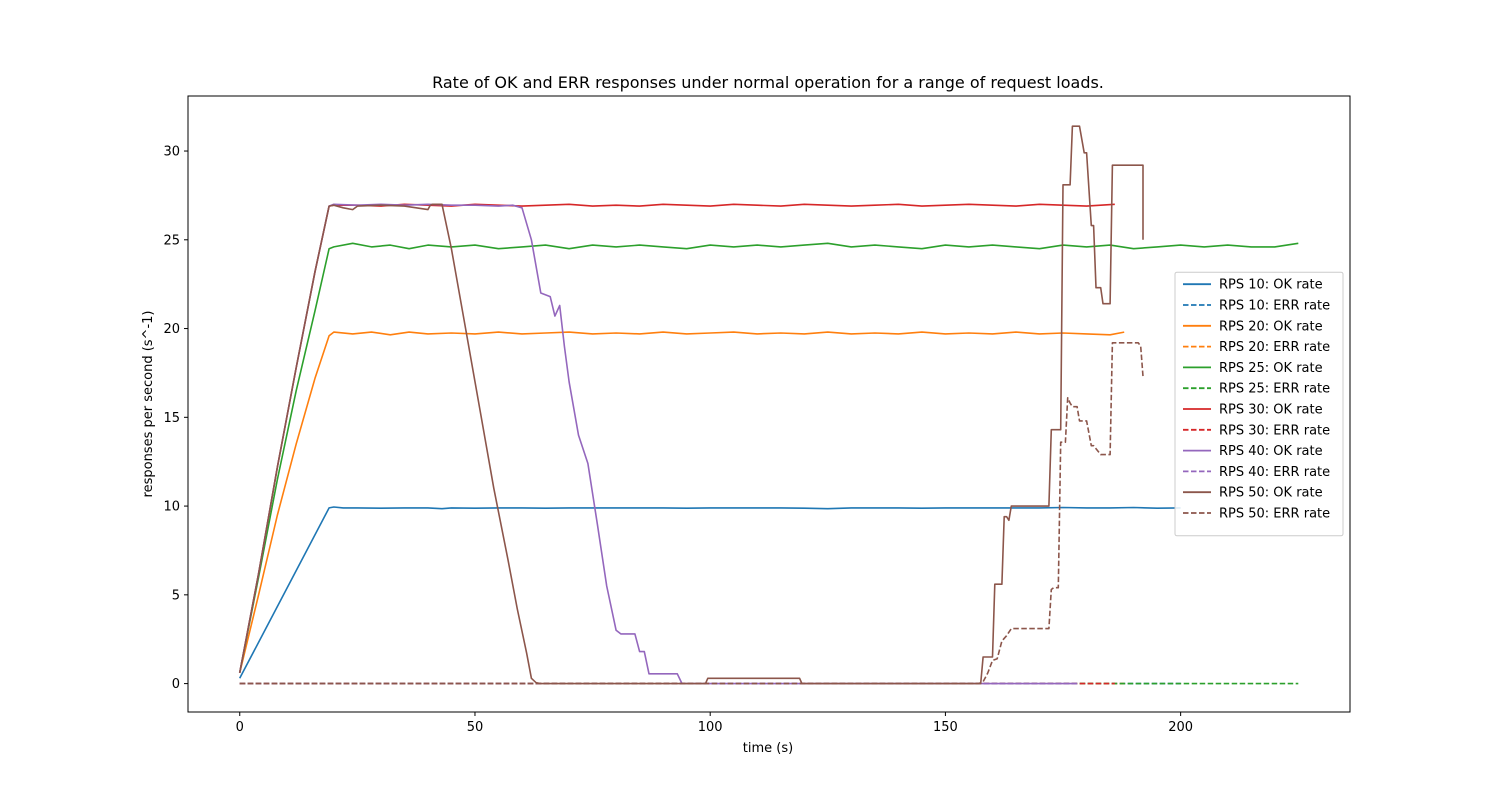 Image resolution: width=1500 pixels, height=800 pixels. Describe the element at coordinates (710, 727) in the screenshot. I see `x-tick-label-2: 100` at that location.